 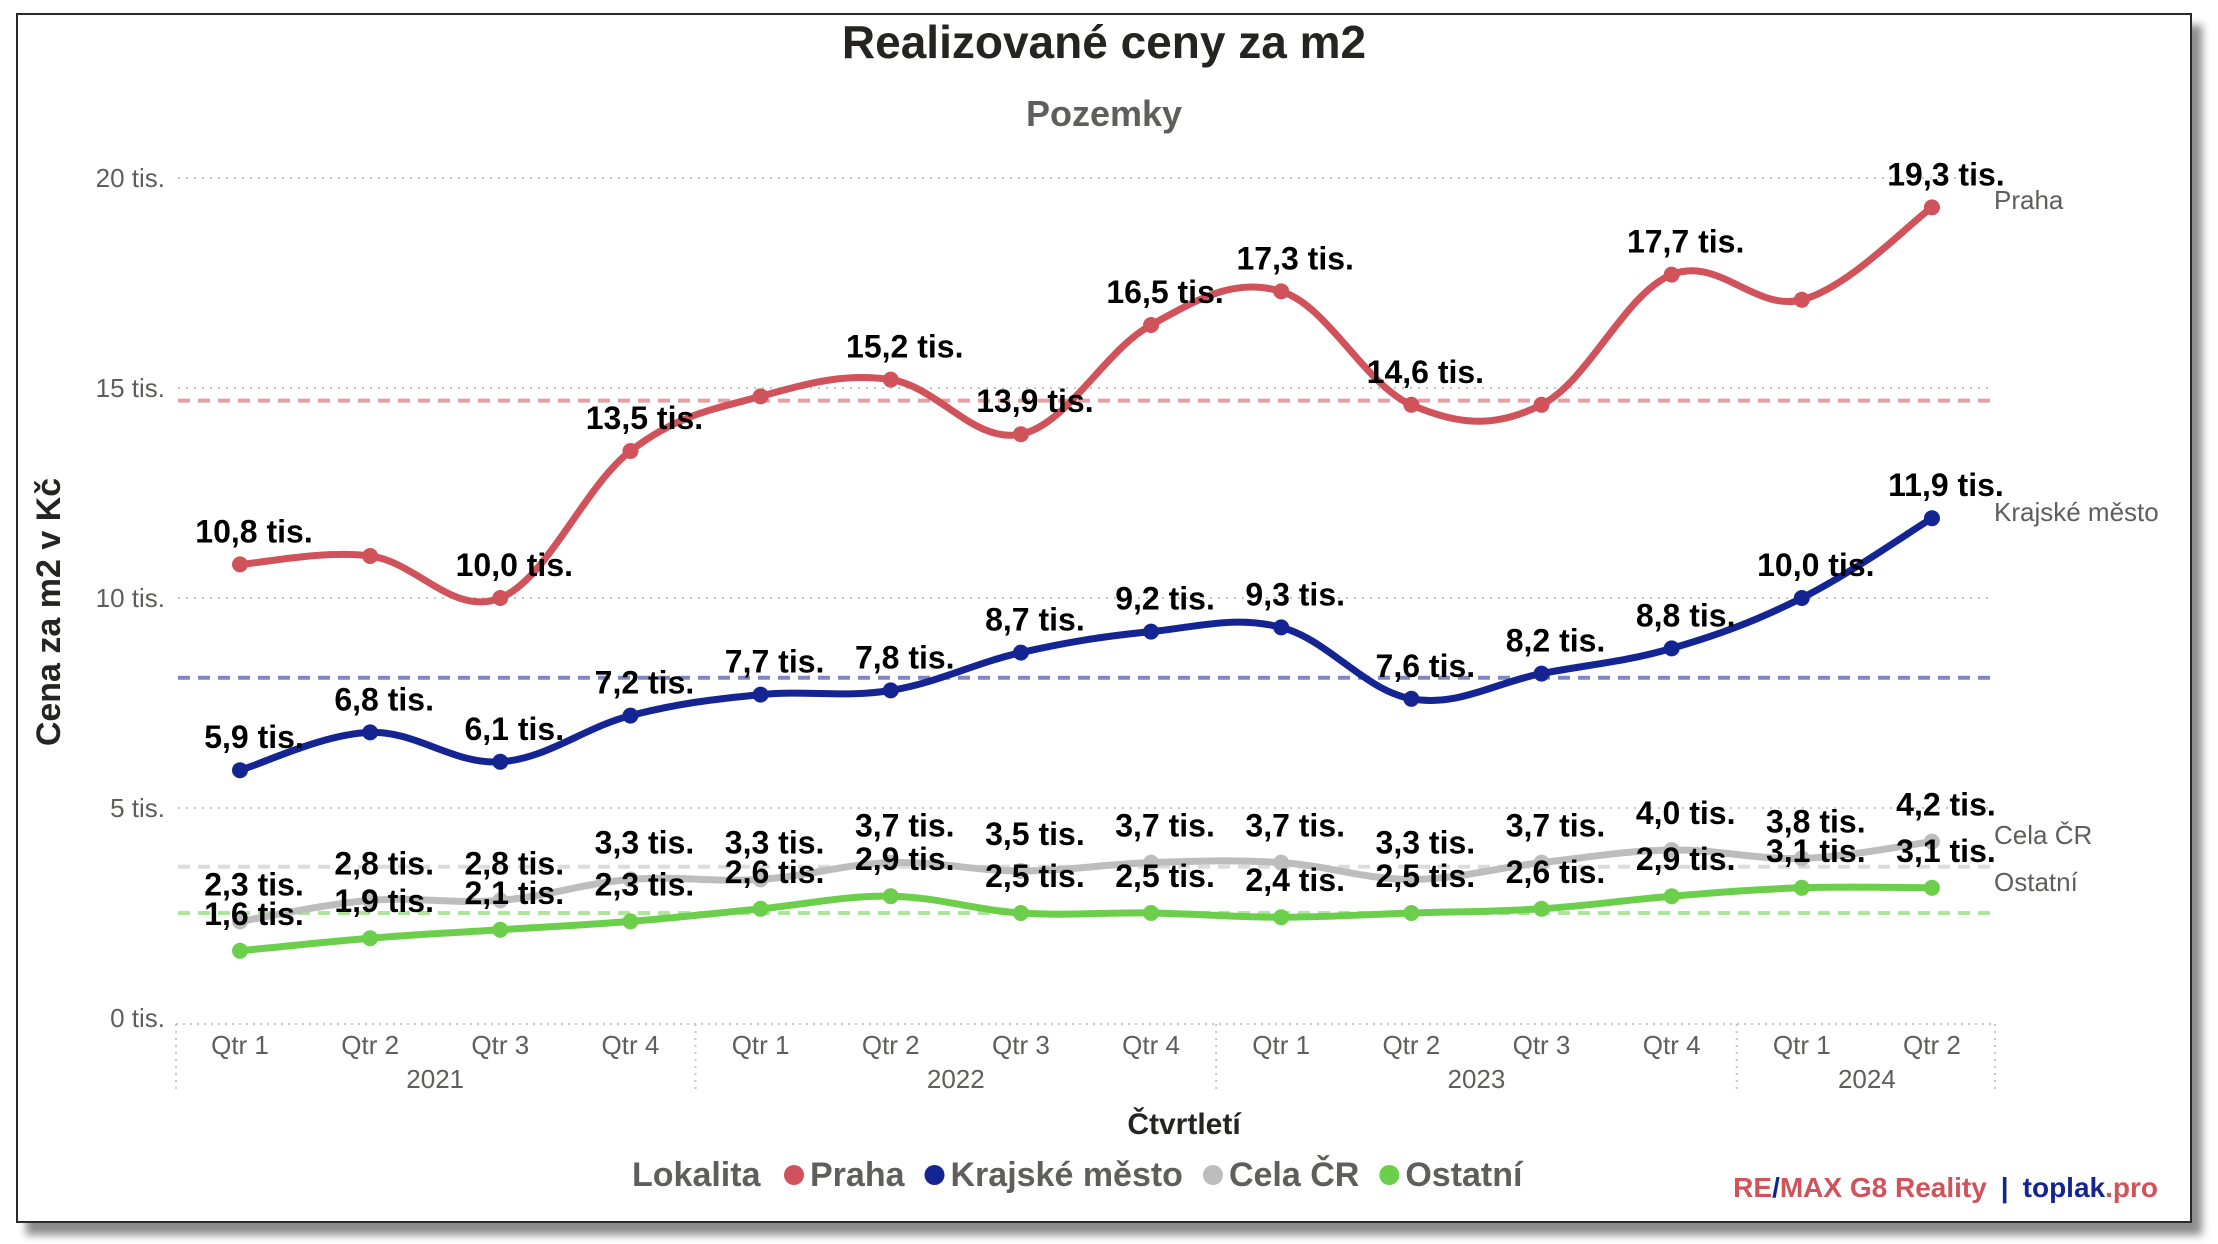 What do you see at coordinates (1752, 1187) in the screenshot?
I see `brand-re: RE` at bounding box center [1752, 1187].